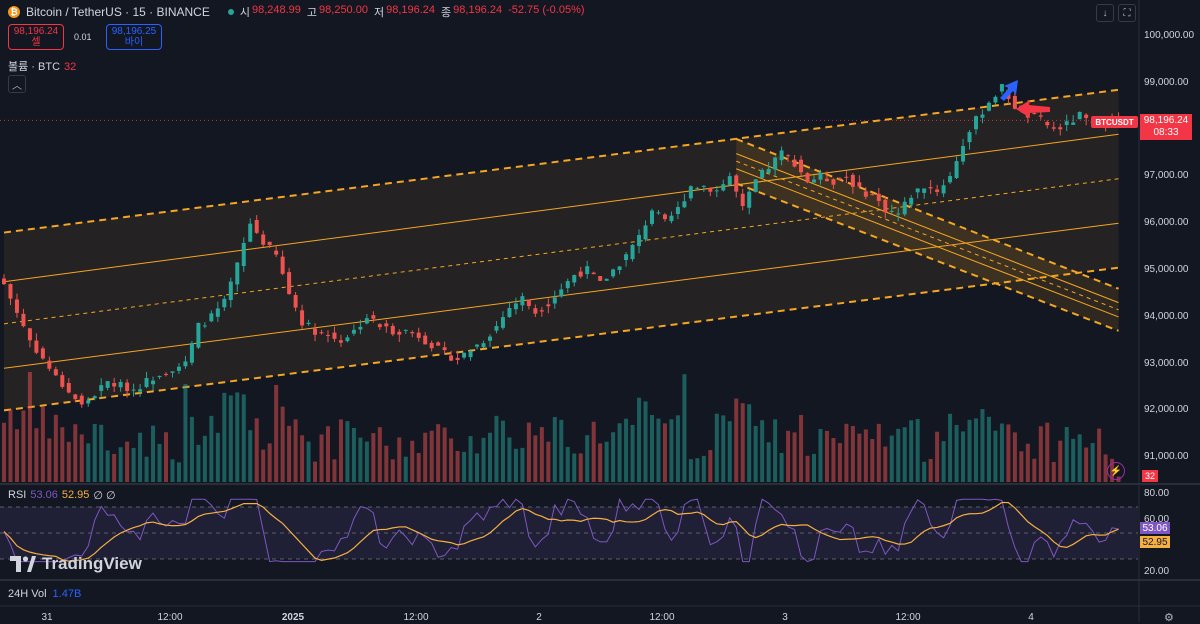 Image resolution: width=1200 pixels, height=624 pixels. I want to click on gear-icon: ⚙, so click(1169, 618).